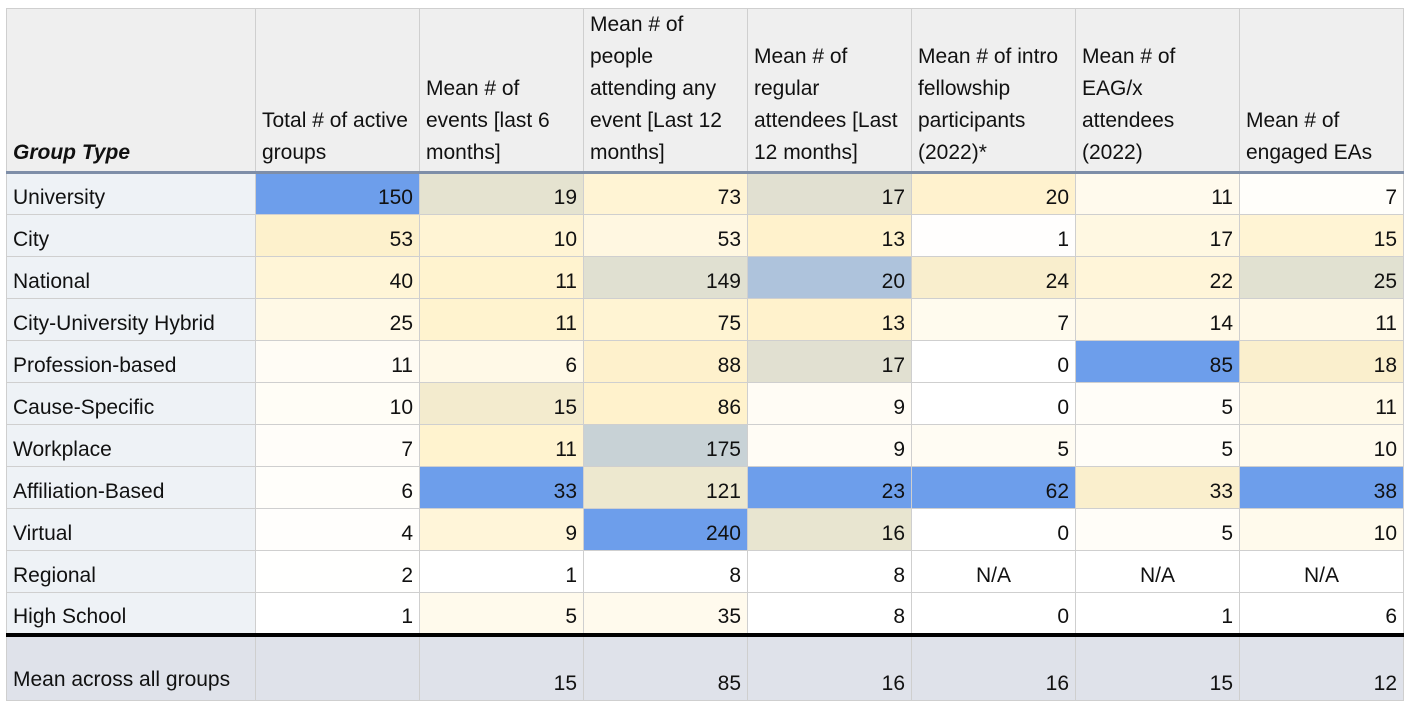 The image size is (1412, 714). Describe the element at coordinates (1157, 91) in the screenshot. I see `column-header-6: Mean # of EAG/x attendees (2022)` at that location.